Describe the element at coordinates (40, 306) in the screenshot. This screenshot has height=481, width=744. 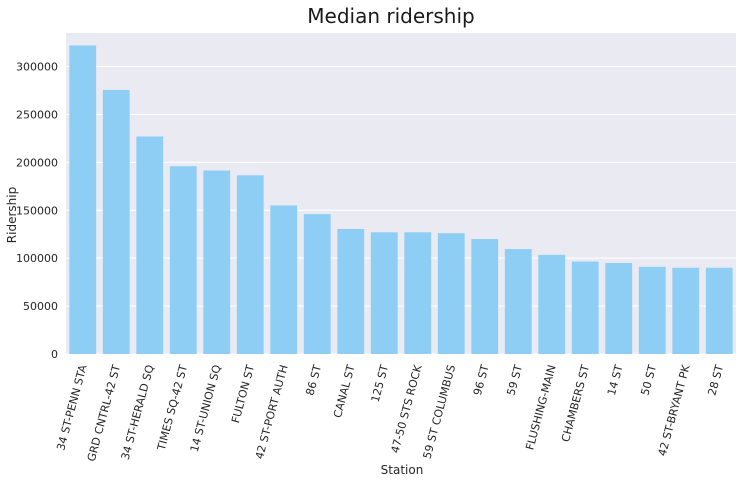
I see `y-tick-label: 50000` at that location.